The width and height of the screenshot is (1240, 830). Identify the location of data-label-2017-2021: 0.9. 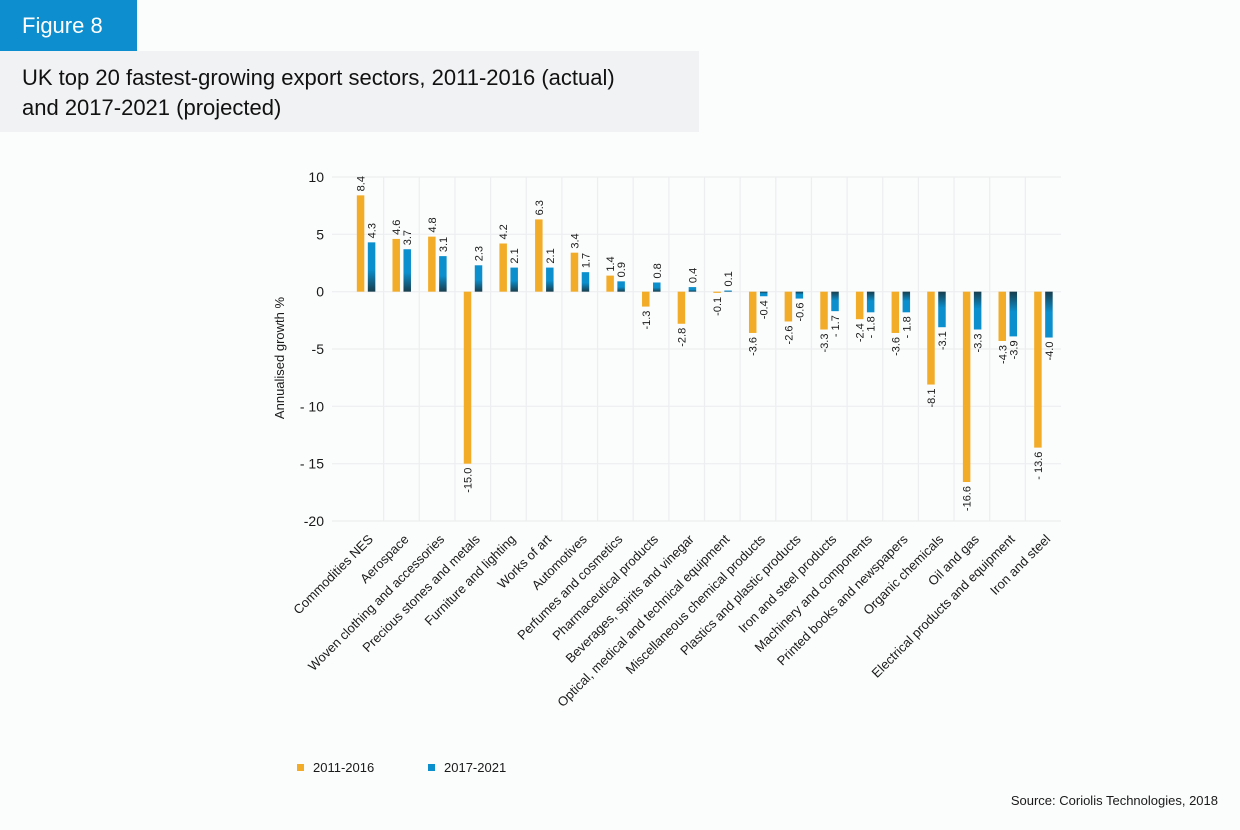
(622, 269).